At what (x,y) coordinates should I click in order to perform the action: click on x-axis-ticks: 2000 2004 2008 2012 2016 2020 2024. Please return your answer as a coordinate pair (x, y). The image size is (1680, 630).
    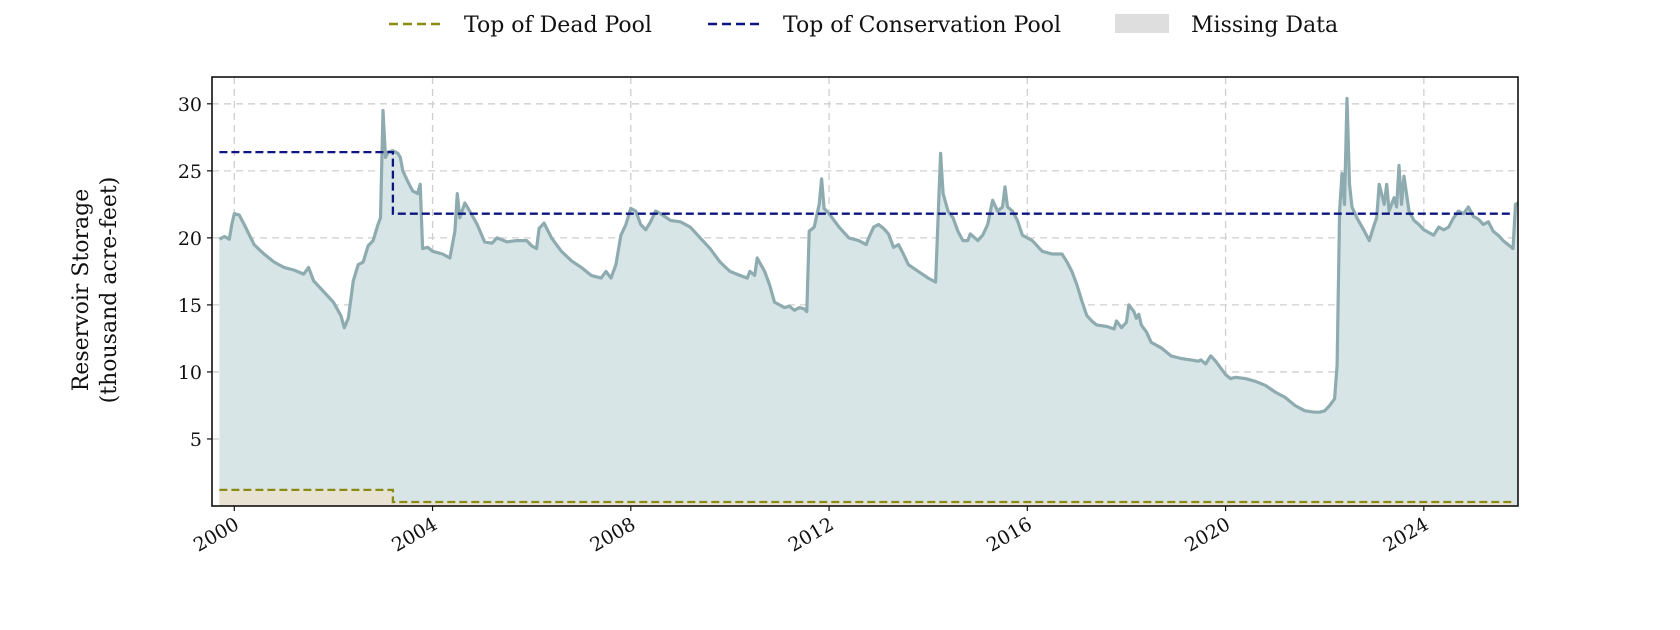
    Looking at the image, I should click on (811, 531).